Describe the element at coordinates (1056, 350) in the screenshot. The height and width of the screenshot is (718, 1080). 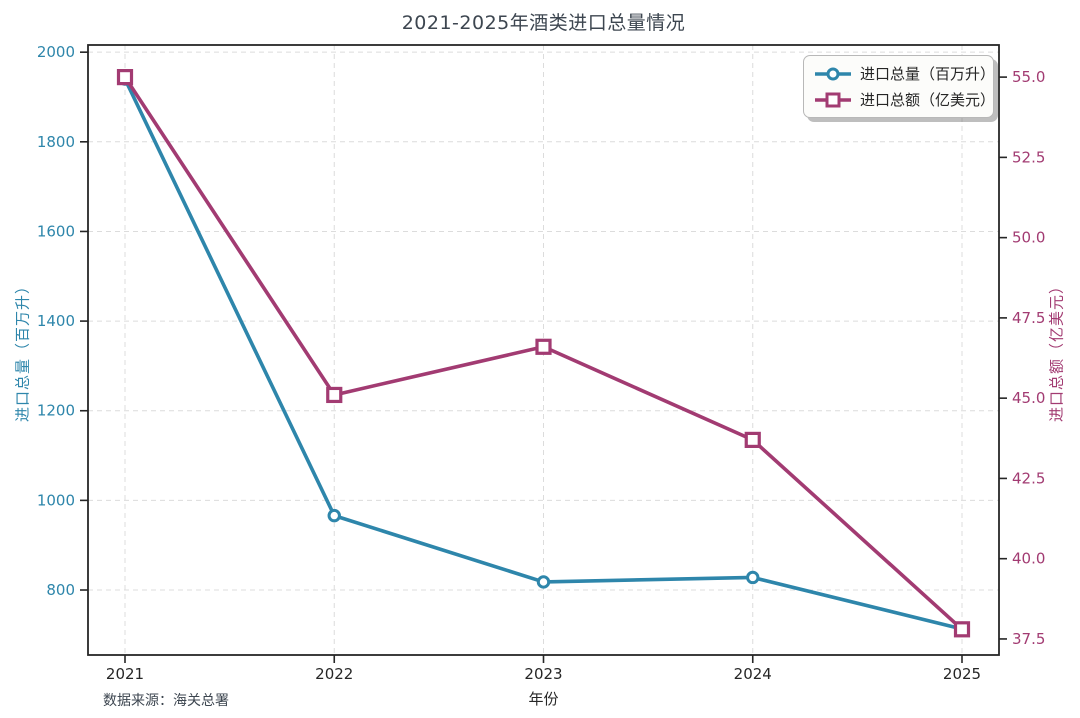
I see `y-axis-right-label: 进口总额（亿美元）` at that location.